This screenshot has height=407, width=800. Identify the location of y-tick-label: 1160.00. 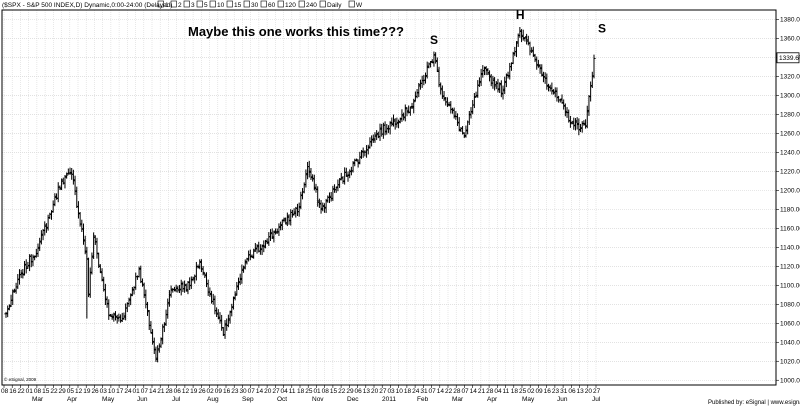
(790, 228).